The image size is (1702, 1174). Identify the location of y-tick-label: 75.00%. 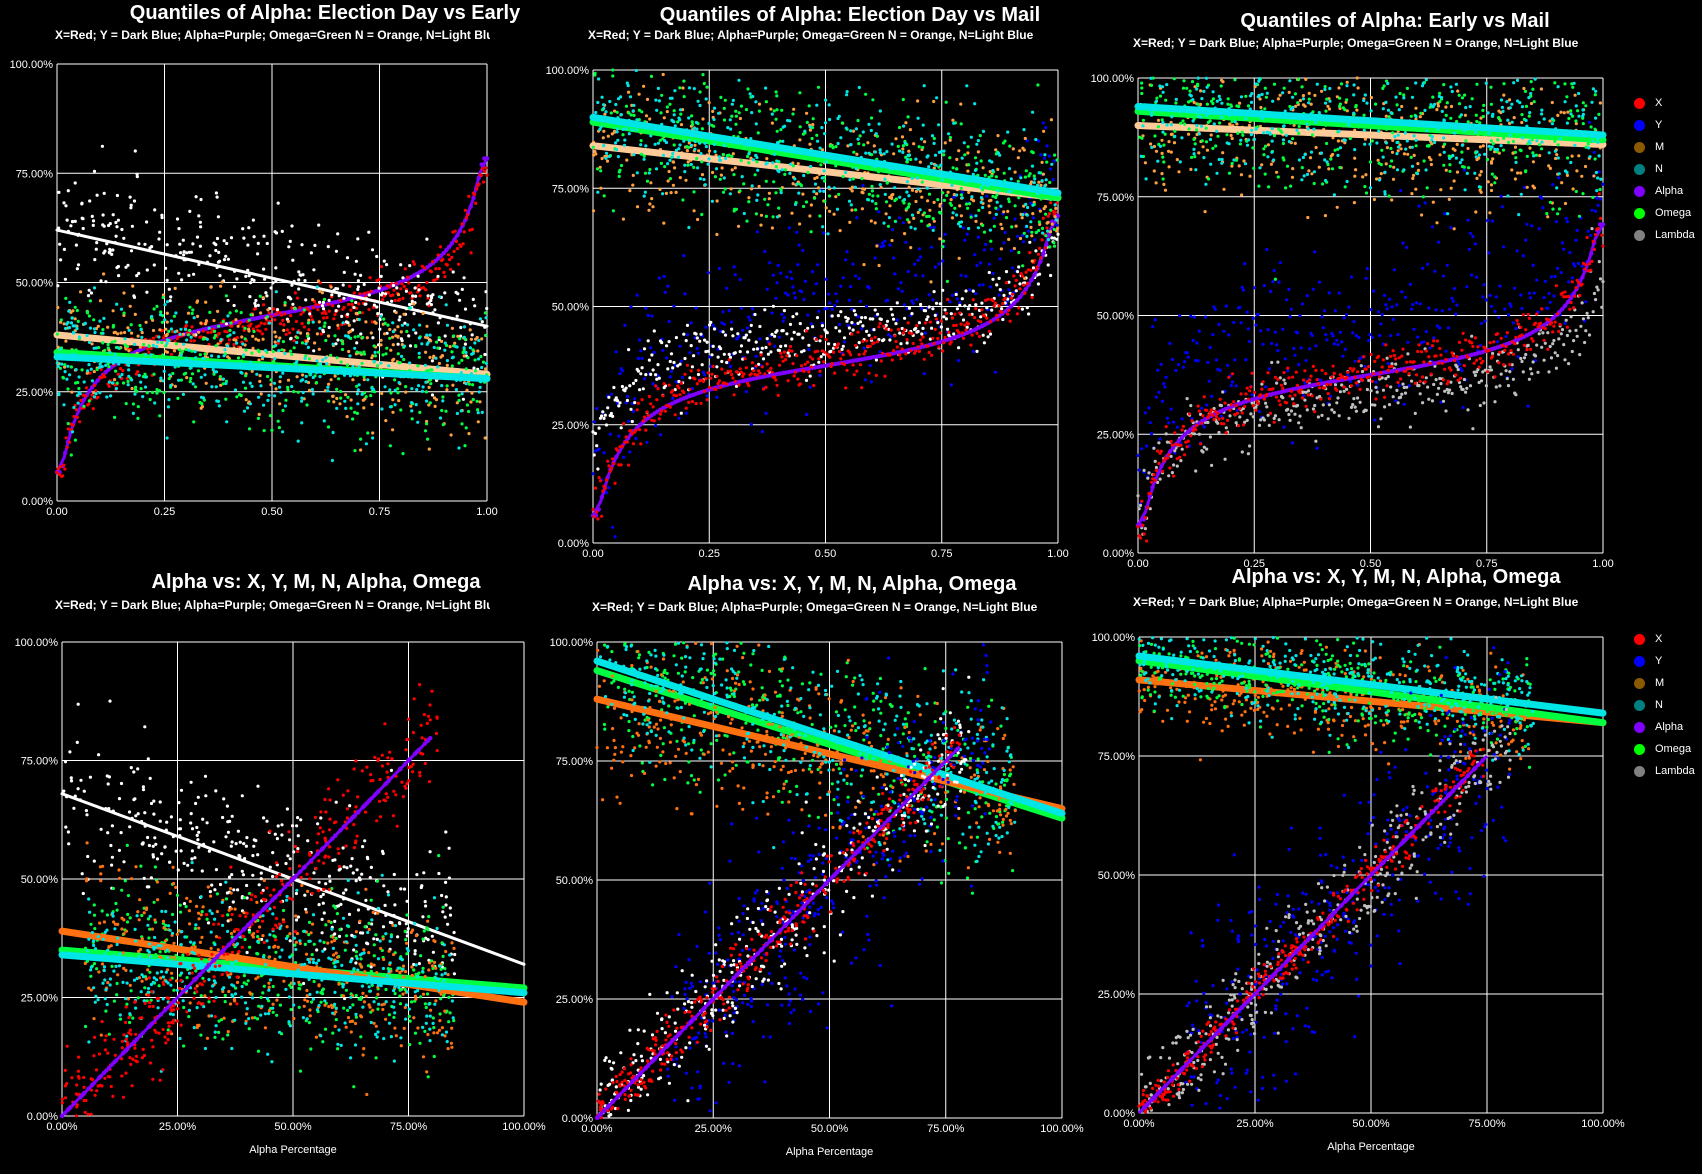
(1116, 198).